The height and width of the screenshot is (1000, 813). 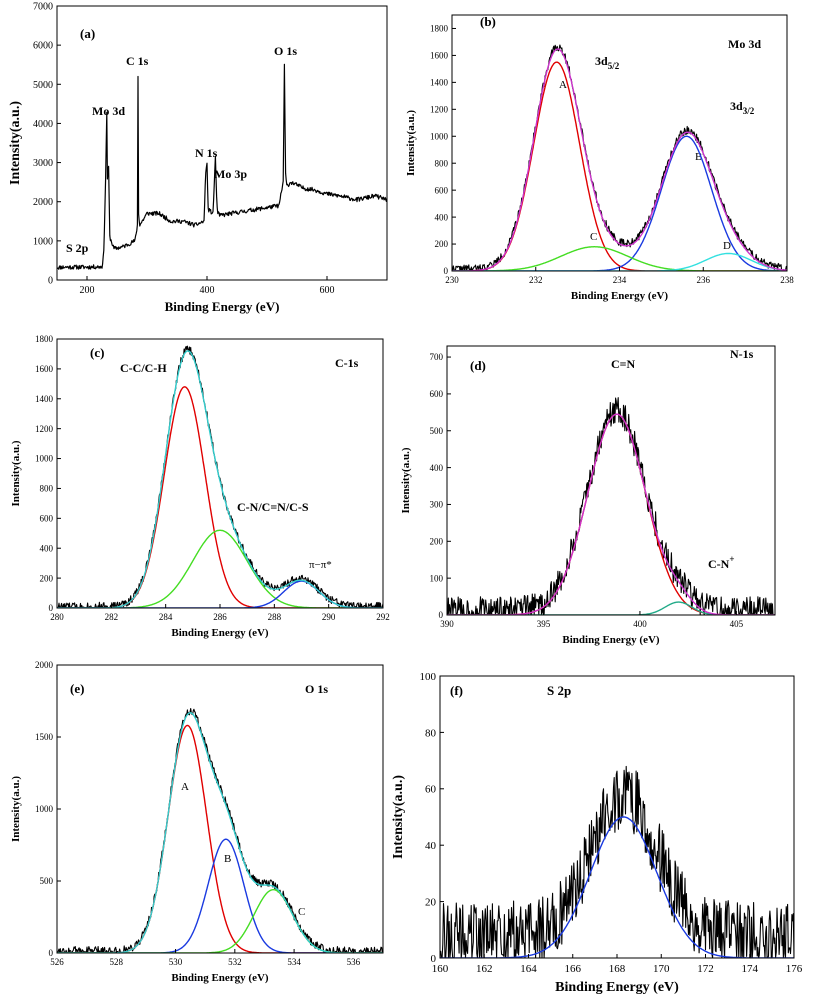 I want to click on xtick-label-a-1: 400, so click(x=207, y=290).